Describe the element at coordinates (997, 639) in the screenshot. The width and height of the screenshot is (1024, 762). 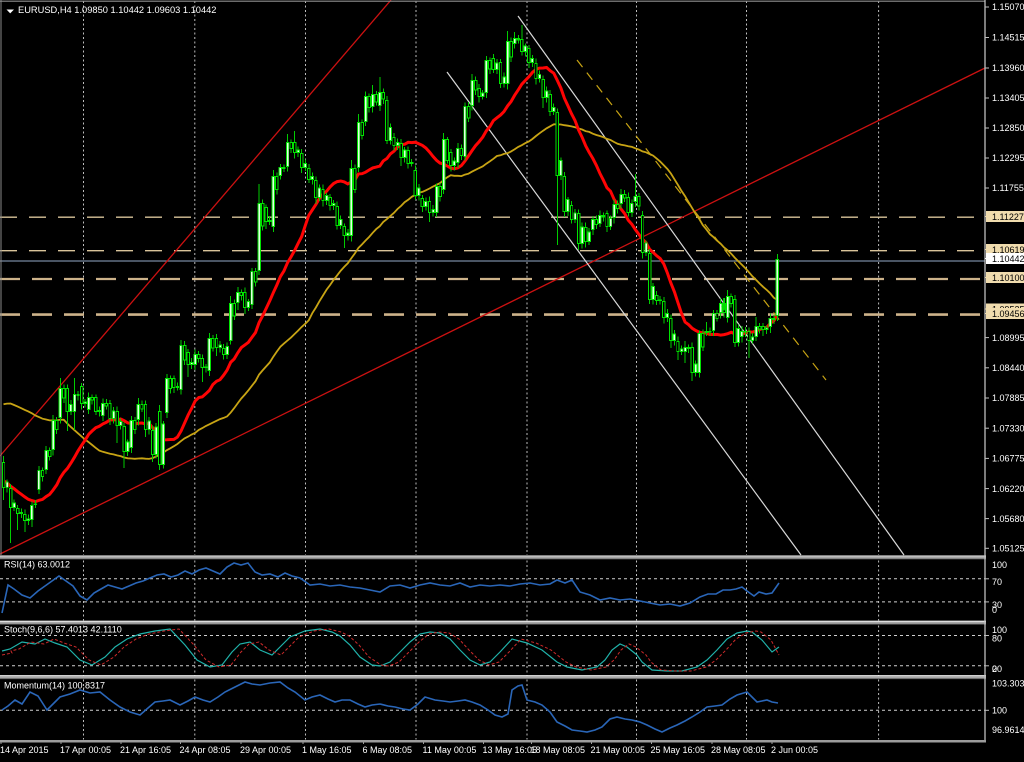
I see `svg-text: 80` at that location.